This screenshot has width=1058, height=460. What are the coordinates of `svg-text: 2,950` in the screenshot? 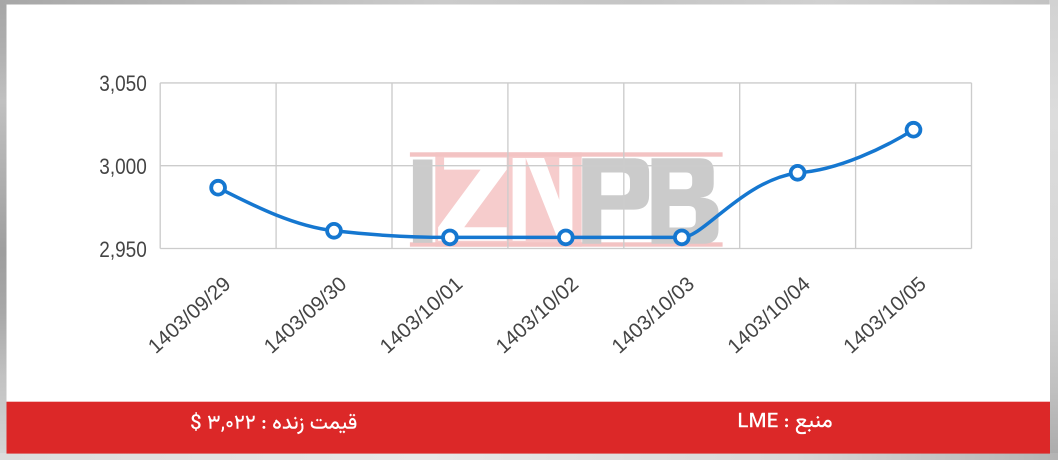 It's located at (123, 249).